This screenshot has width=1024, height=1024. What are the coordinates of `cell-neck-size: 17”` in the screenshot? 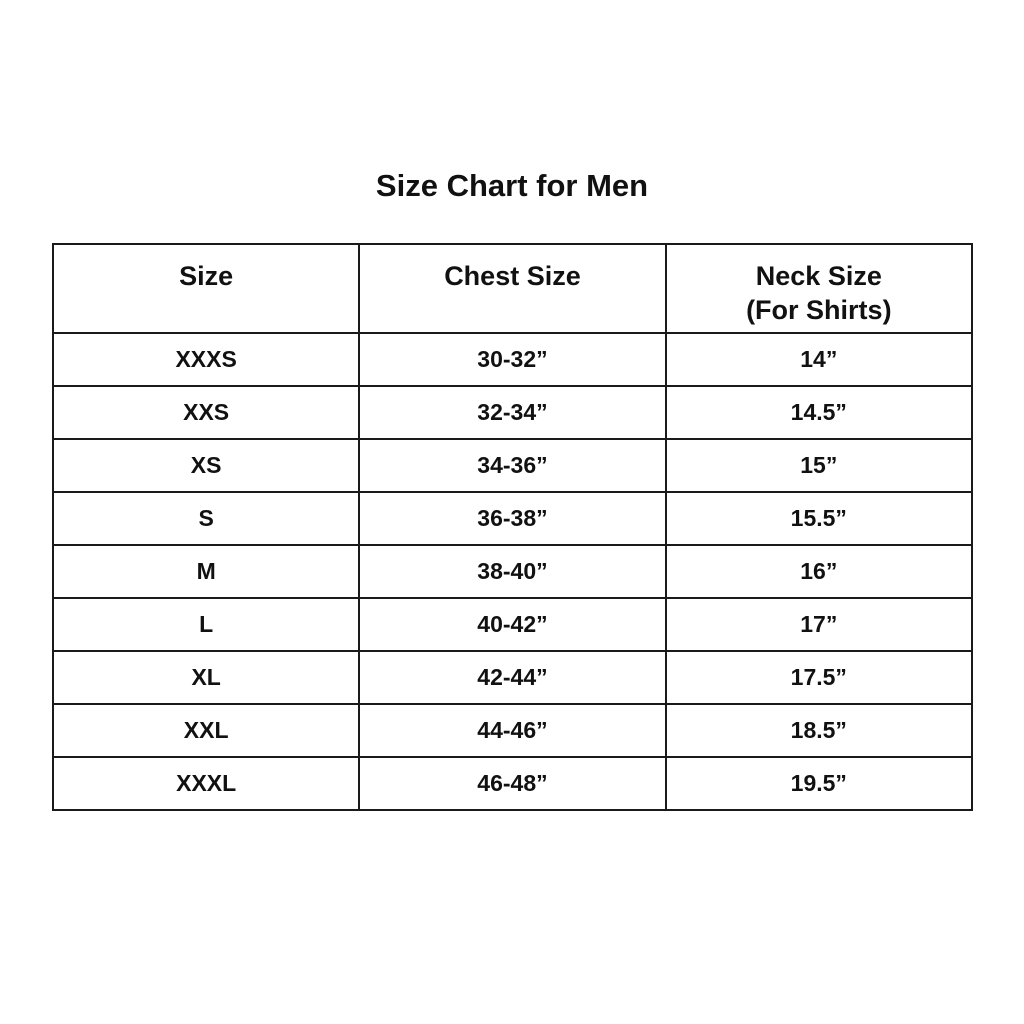 It's located at (819, 624).